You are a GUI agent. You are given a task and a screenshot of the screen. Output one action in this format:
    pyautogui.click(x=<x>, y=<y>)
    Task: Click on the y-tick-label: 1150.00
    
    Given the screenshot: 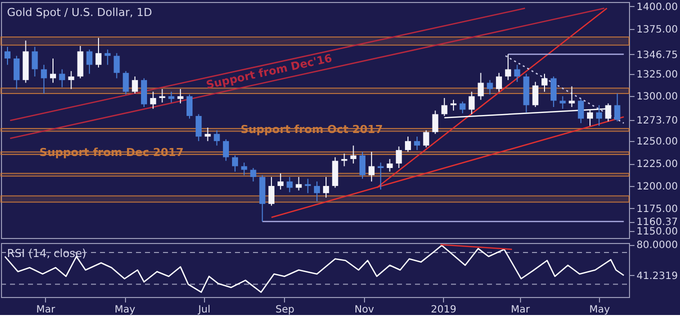 What is the action you would take?
    pyautogui.click(x=657, y=232)
    